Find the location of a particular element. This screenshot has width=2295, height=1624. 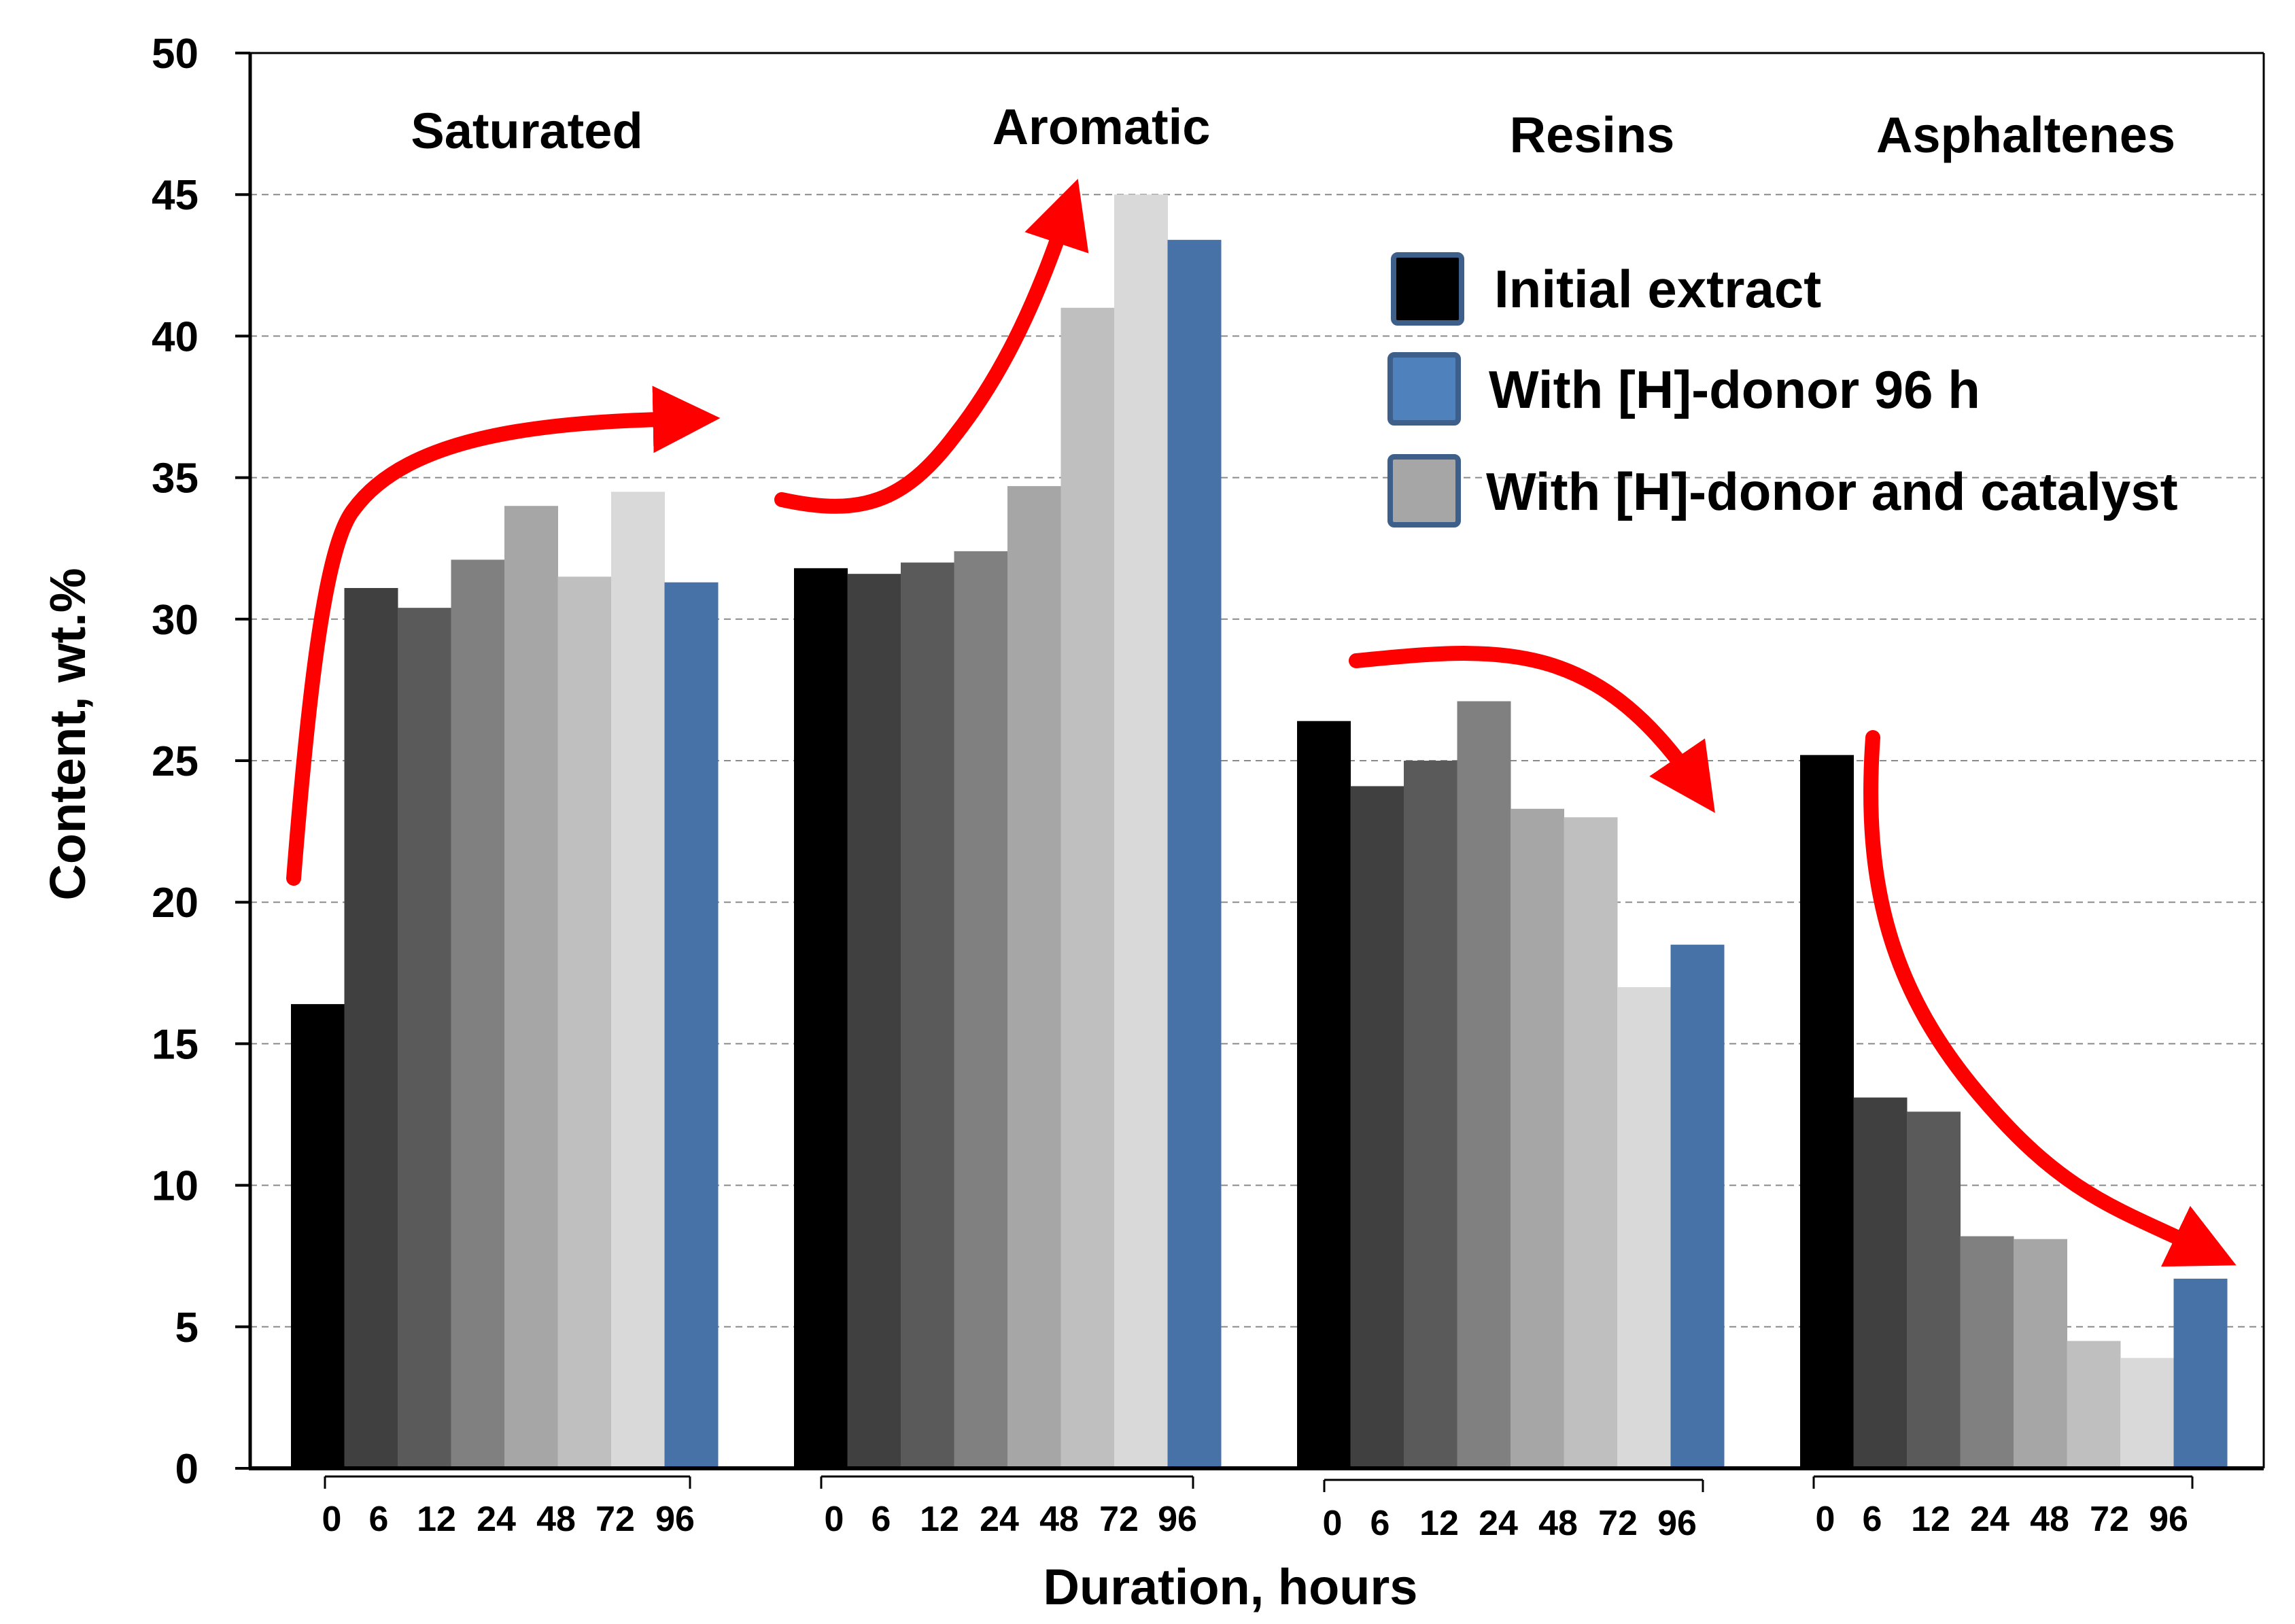

legend-label: With [H]-donor 96 h is located at coordinates (1734, 389).